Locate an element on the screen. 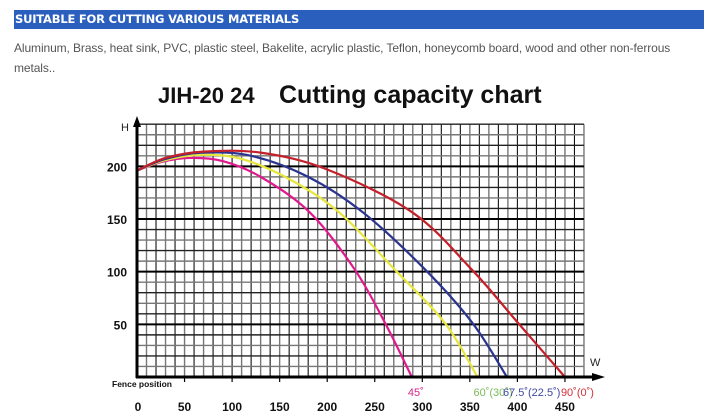 Image resolution: width=708 pixels, height=419 pixels. section-heading: SUITABLE FOR CUTTING VARIOUS MATERIALS is located at coordinates (359, 19).